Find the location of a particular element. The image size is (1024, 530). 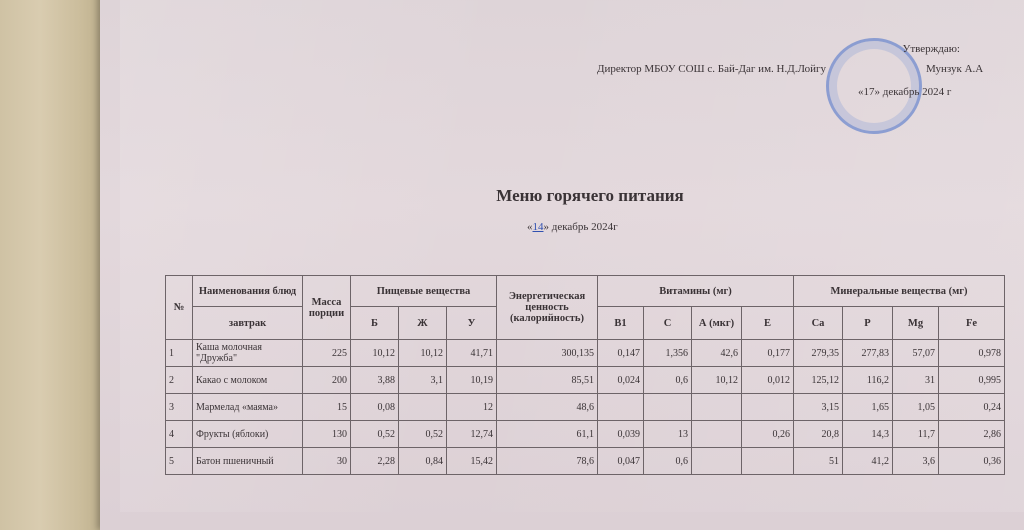

approve-label: Утверждаю: is located at coordinates (931, 49).